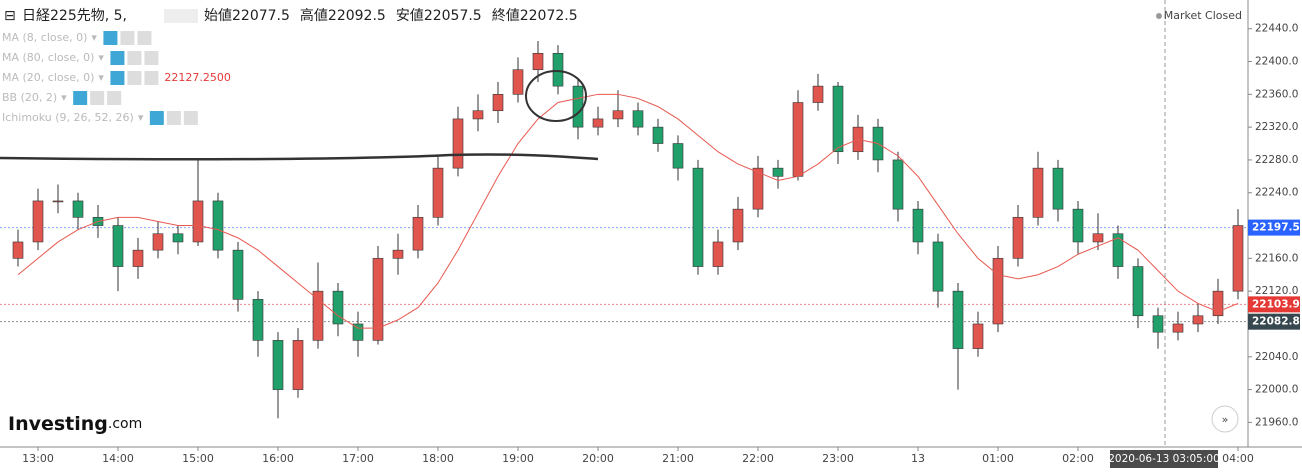 The image size is (1302, 472). Describe the element at coordinates (48, 57) in the screenshot. I see `indicator-label: MA (80, close, 0)` at that location.